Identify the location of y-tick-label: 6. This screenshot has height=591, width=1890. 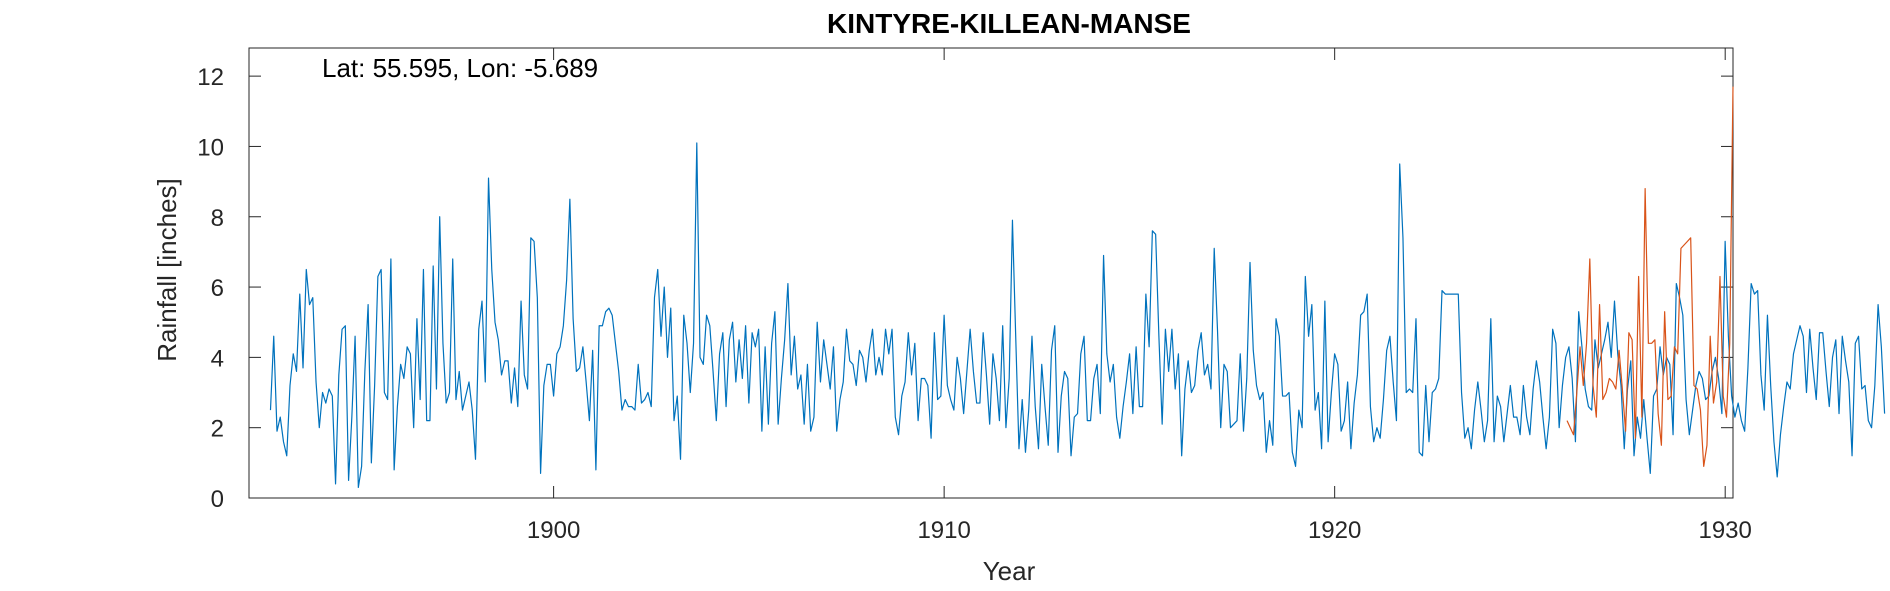
(217, 288).